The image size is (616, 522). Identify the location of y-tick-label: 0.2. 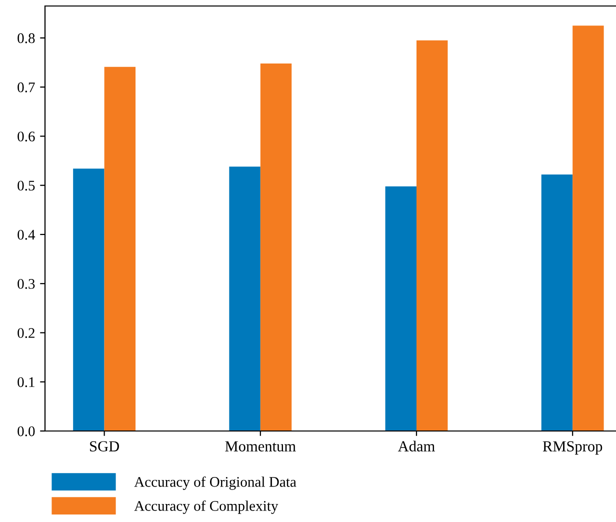
(26, 333).